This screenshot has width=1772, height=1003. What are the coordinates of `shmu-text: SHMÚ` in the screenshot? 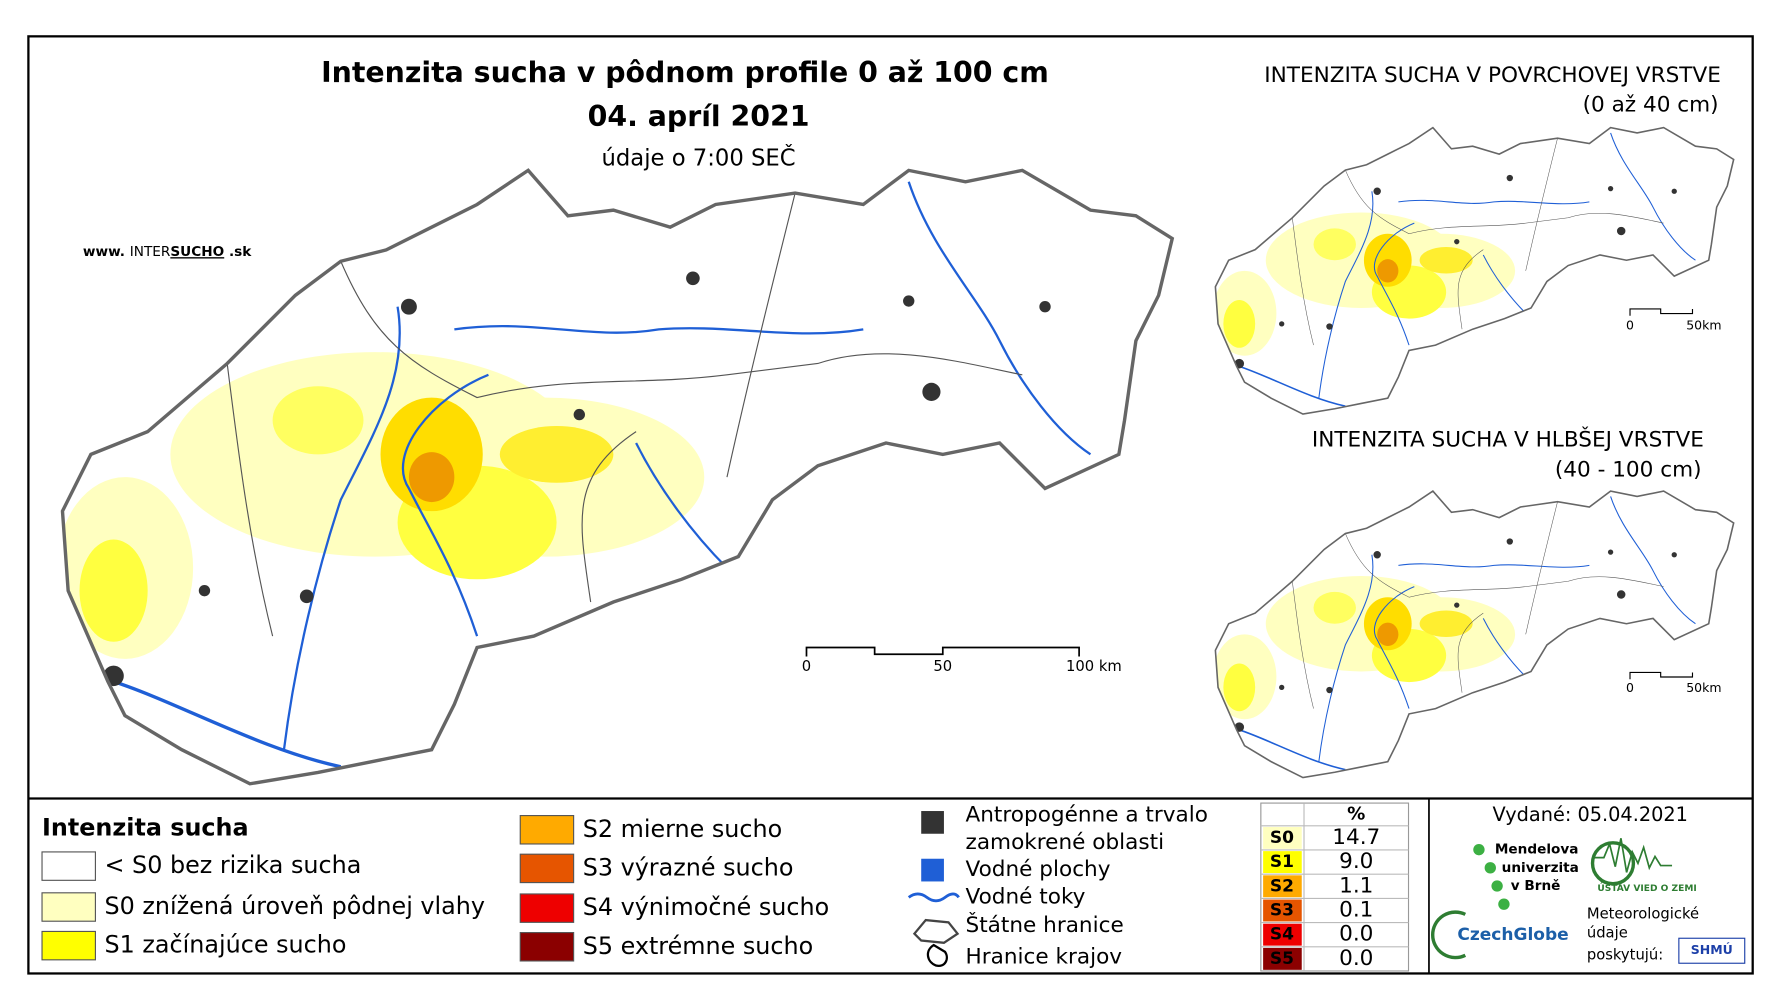 It's located at (1712, 949).